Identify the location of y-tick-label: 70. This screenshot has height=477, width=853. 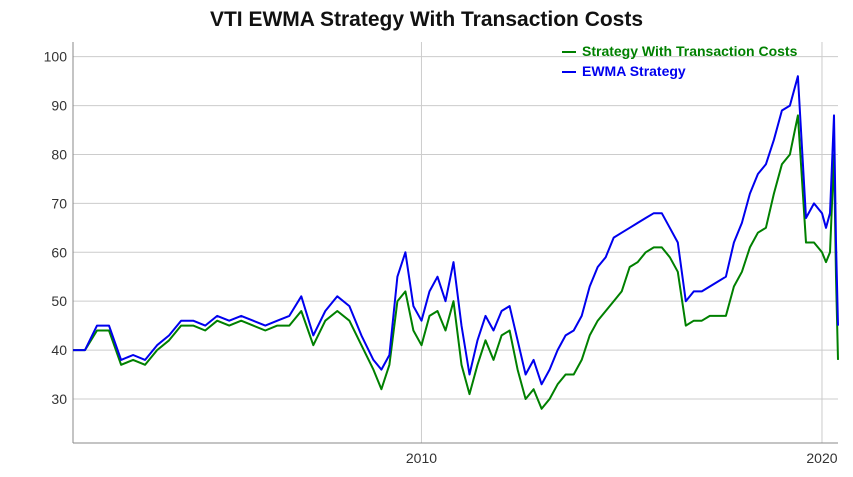
(59, 203).